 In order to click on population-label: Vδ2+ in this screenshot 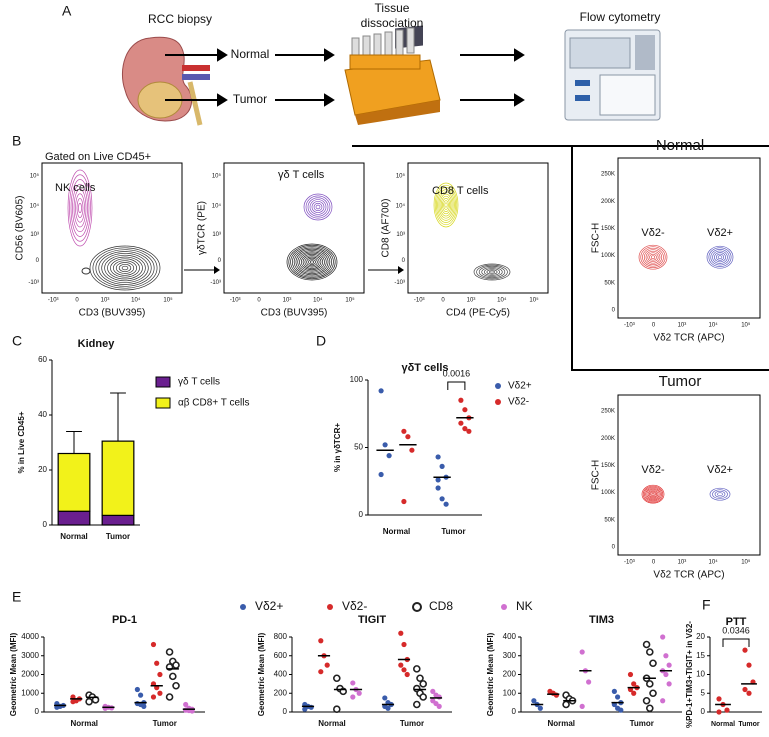, I will do `click(720, 233)`.